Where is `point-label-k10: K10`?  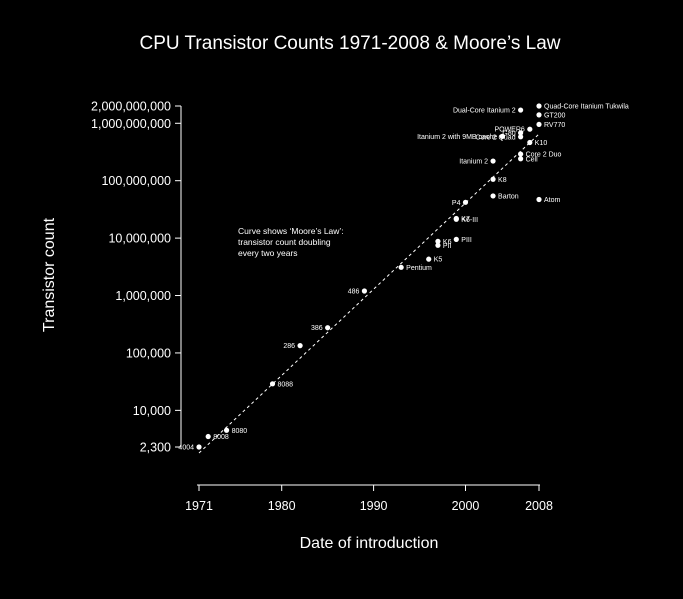
point-label-k10: K10 is located at coordinates (541, 143).